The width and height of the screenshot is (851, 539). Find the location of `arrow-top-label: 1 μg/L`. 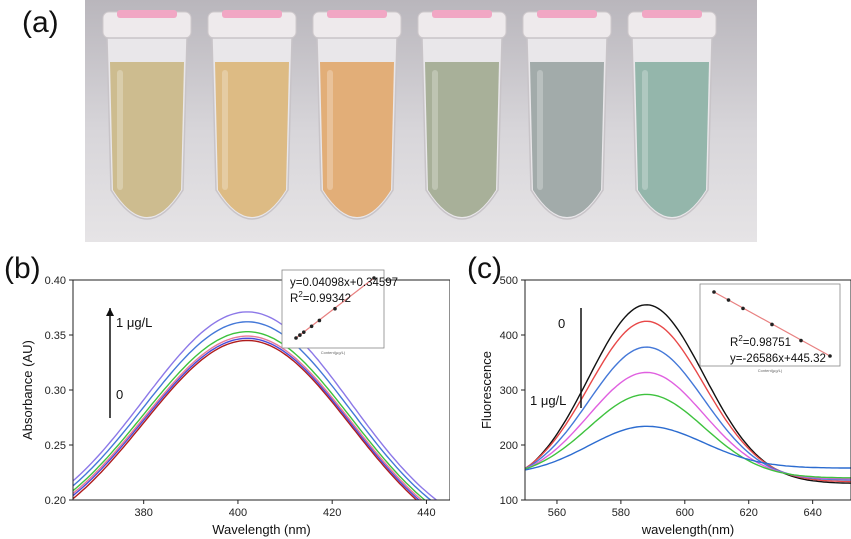

arrow-top-label: 1 μg/L is located at coordinates (134, 322).